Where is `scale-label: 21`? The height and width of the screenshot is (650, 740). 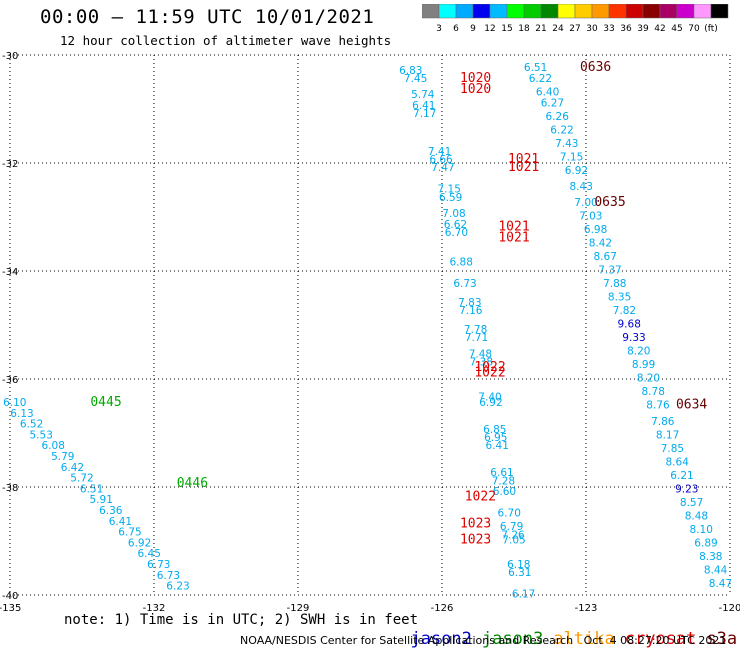
scale-label: 21 is located at coordinates (540, 29).